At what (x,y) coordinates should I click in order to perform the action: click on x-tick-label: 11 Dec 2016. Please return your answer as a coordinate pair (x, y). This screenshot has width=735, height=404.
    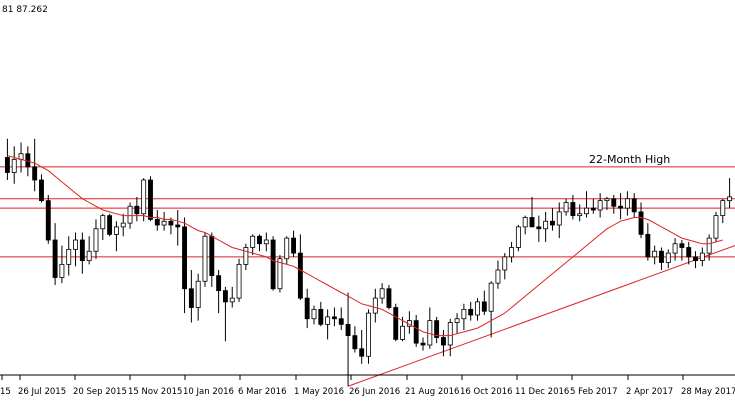
    Looking at the image, I should click on (542, 392).